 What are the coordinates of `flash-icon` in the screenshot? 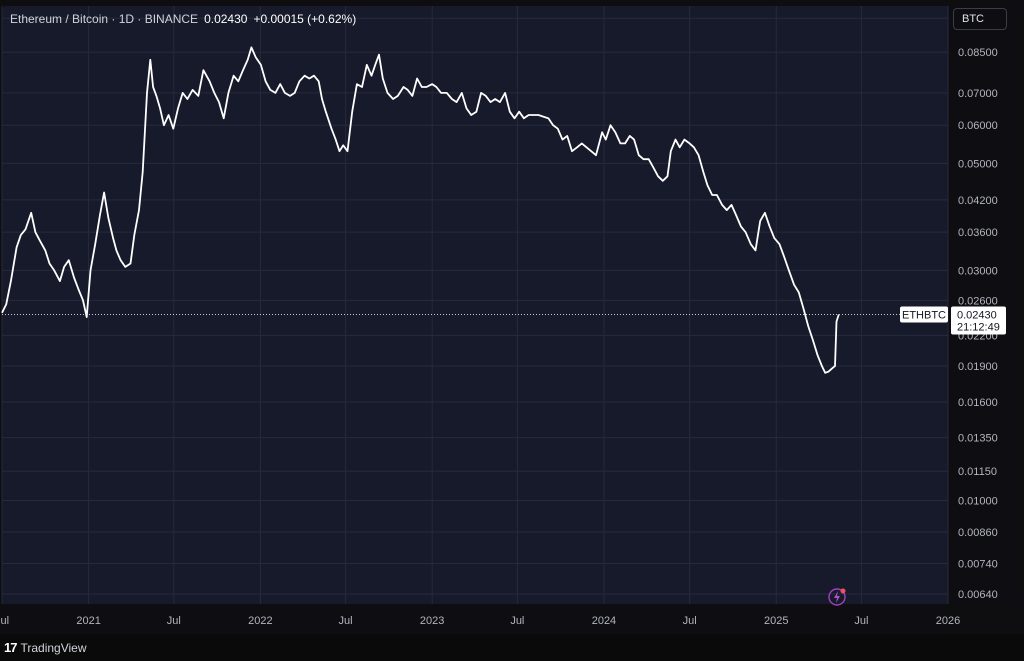 It's located at (837, 597).